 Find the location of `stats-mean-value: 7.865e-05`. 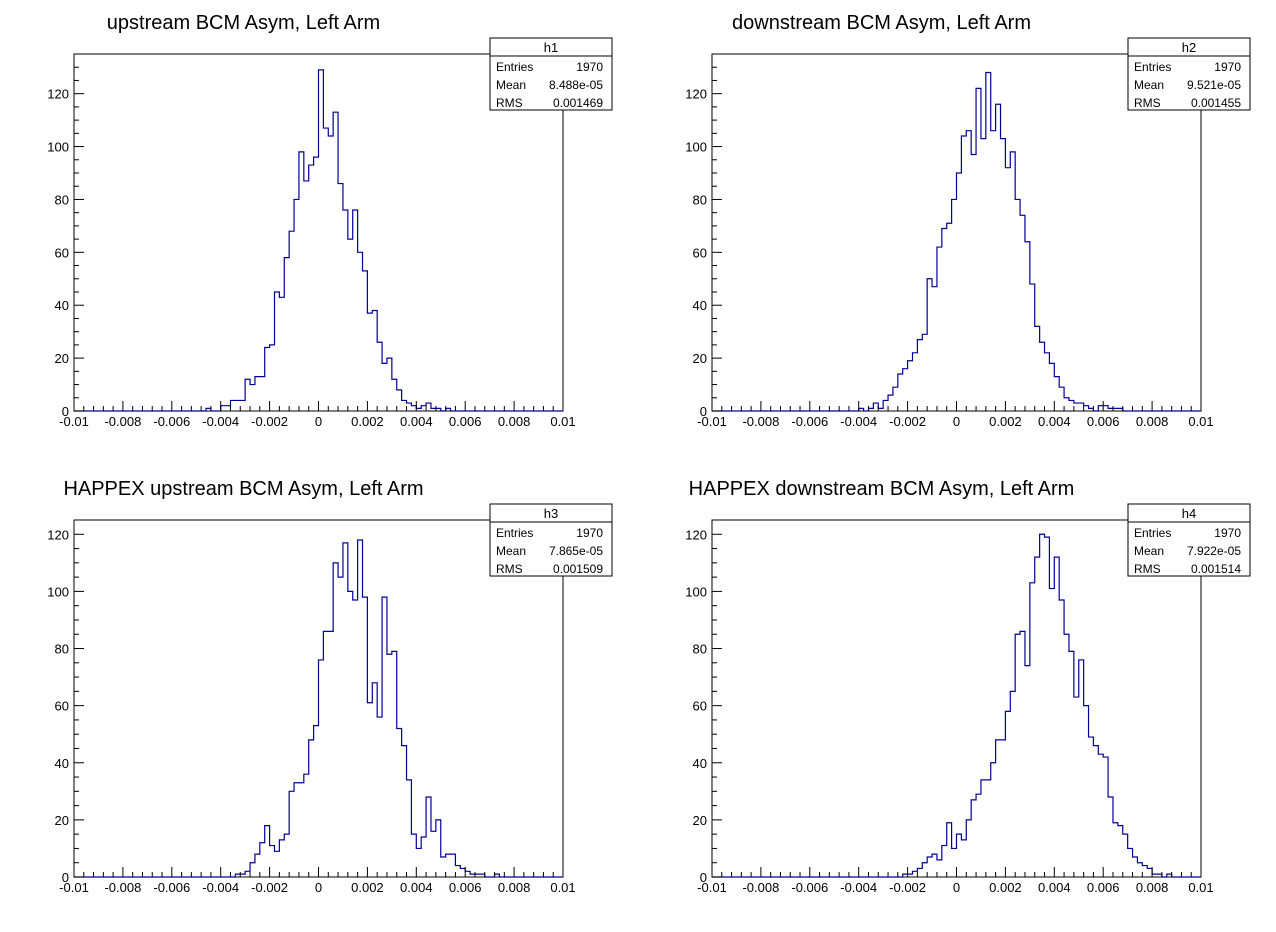

stats-mean-value: 7.865e-05 is located at coordinates (576, 551).